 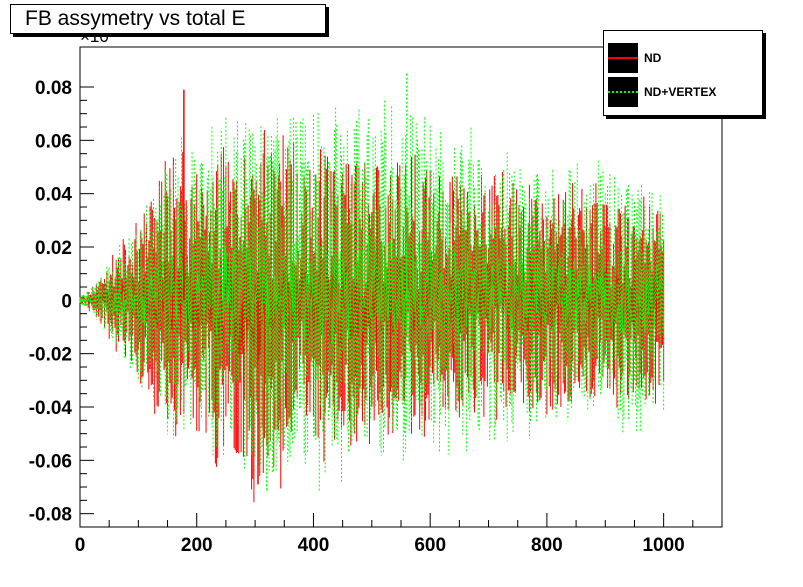 What do you see at coordinates (683, 73) in the screenshot?
I see `legend: ND ND+VERTEX` at bounding box center [683, 73].